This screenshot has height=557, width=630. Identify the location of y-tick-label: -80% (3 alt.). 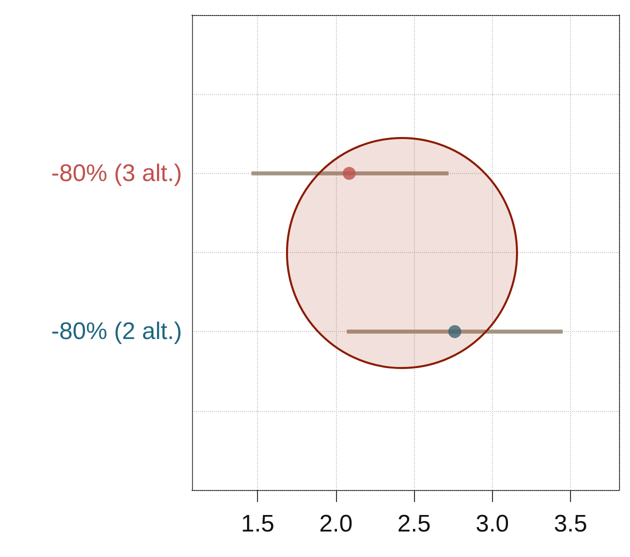
(116, 173).